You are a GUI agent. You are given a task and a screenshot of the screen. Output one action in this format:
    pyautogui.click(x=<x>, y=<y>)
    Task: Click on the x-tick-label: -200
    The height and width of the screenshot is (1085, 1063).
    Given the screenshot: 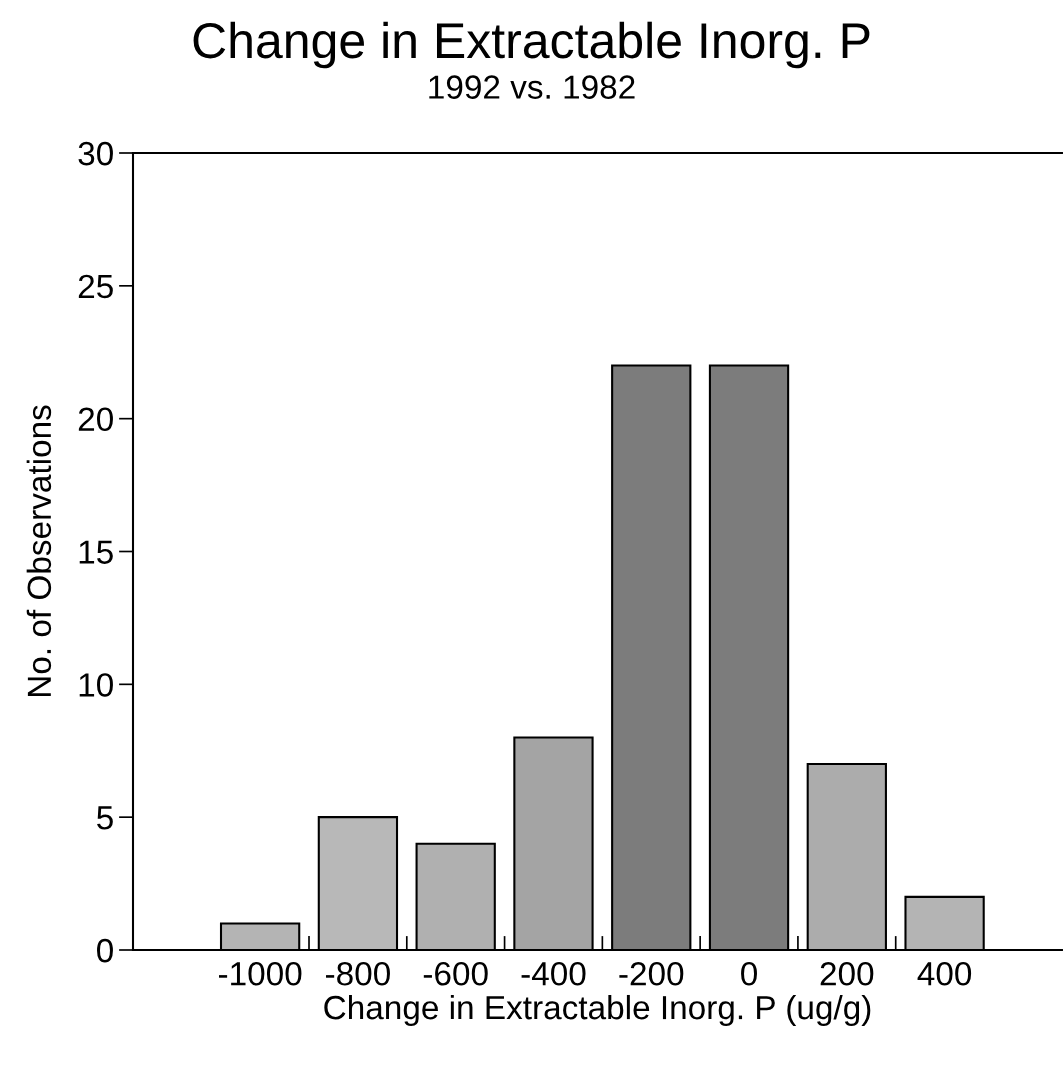 What is the action you would take?
    pyautogui.click(x=651, y=973)
    